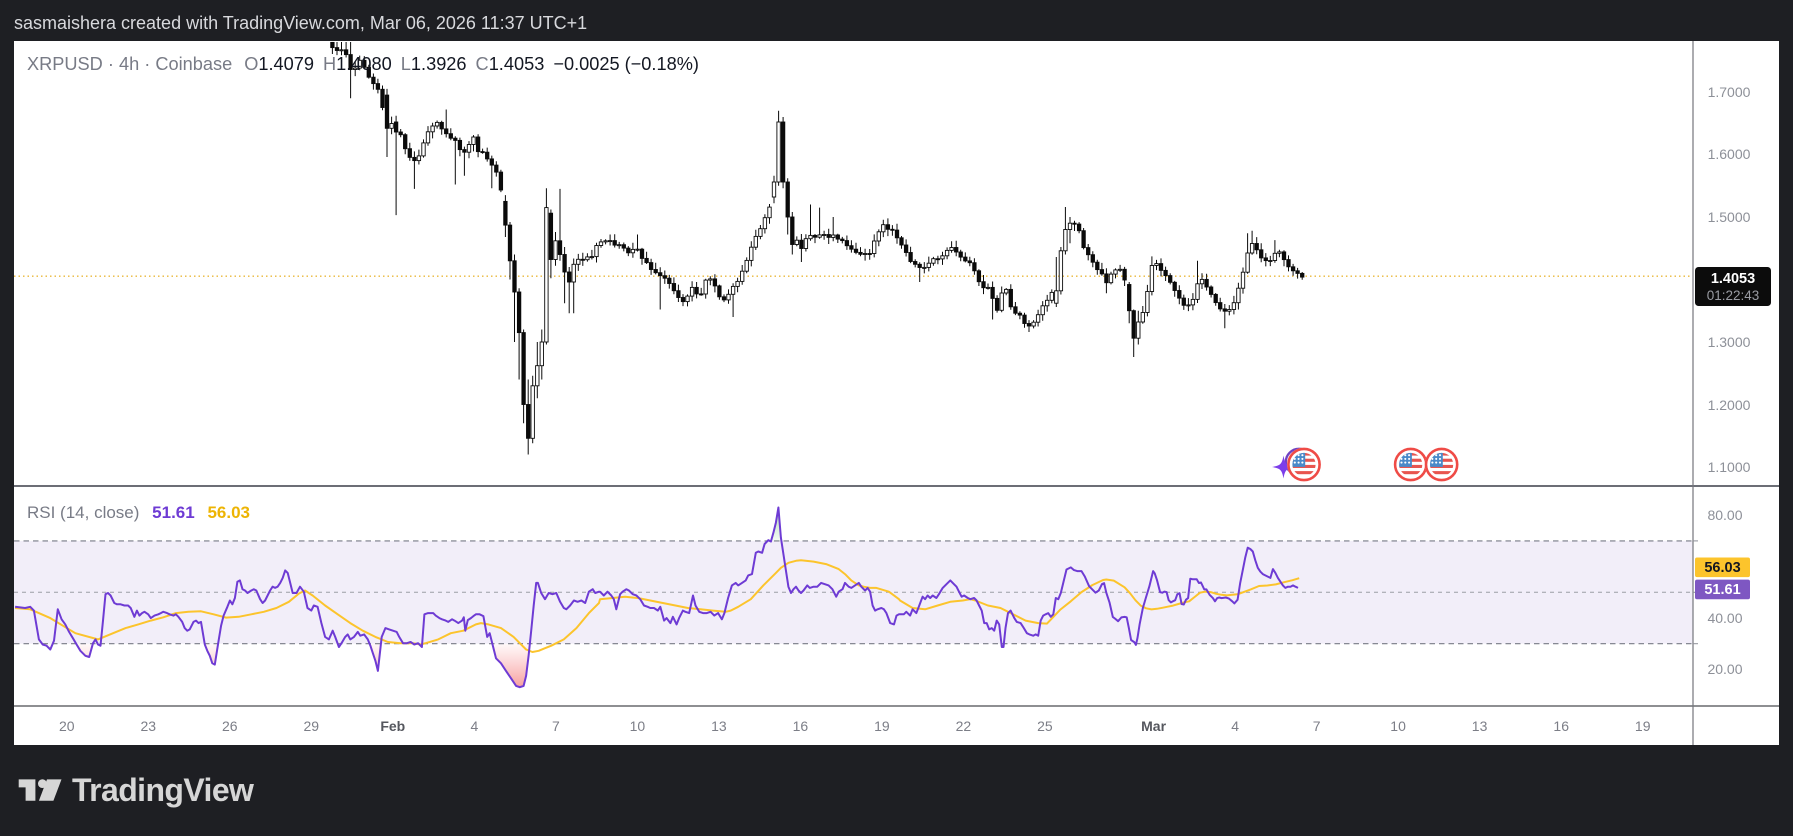 The image size is (1793, 836). Describe the element at coordinates (1729, 217) in the screenshot. I see `svg-text: 1.5000` at that location.